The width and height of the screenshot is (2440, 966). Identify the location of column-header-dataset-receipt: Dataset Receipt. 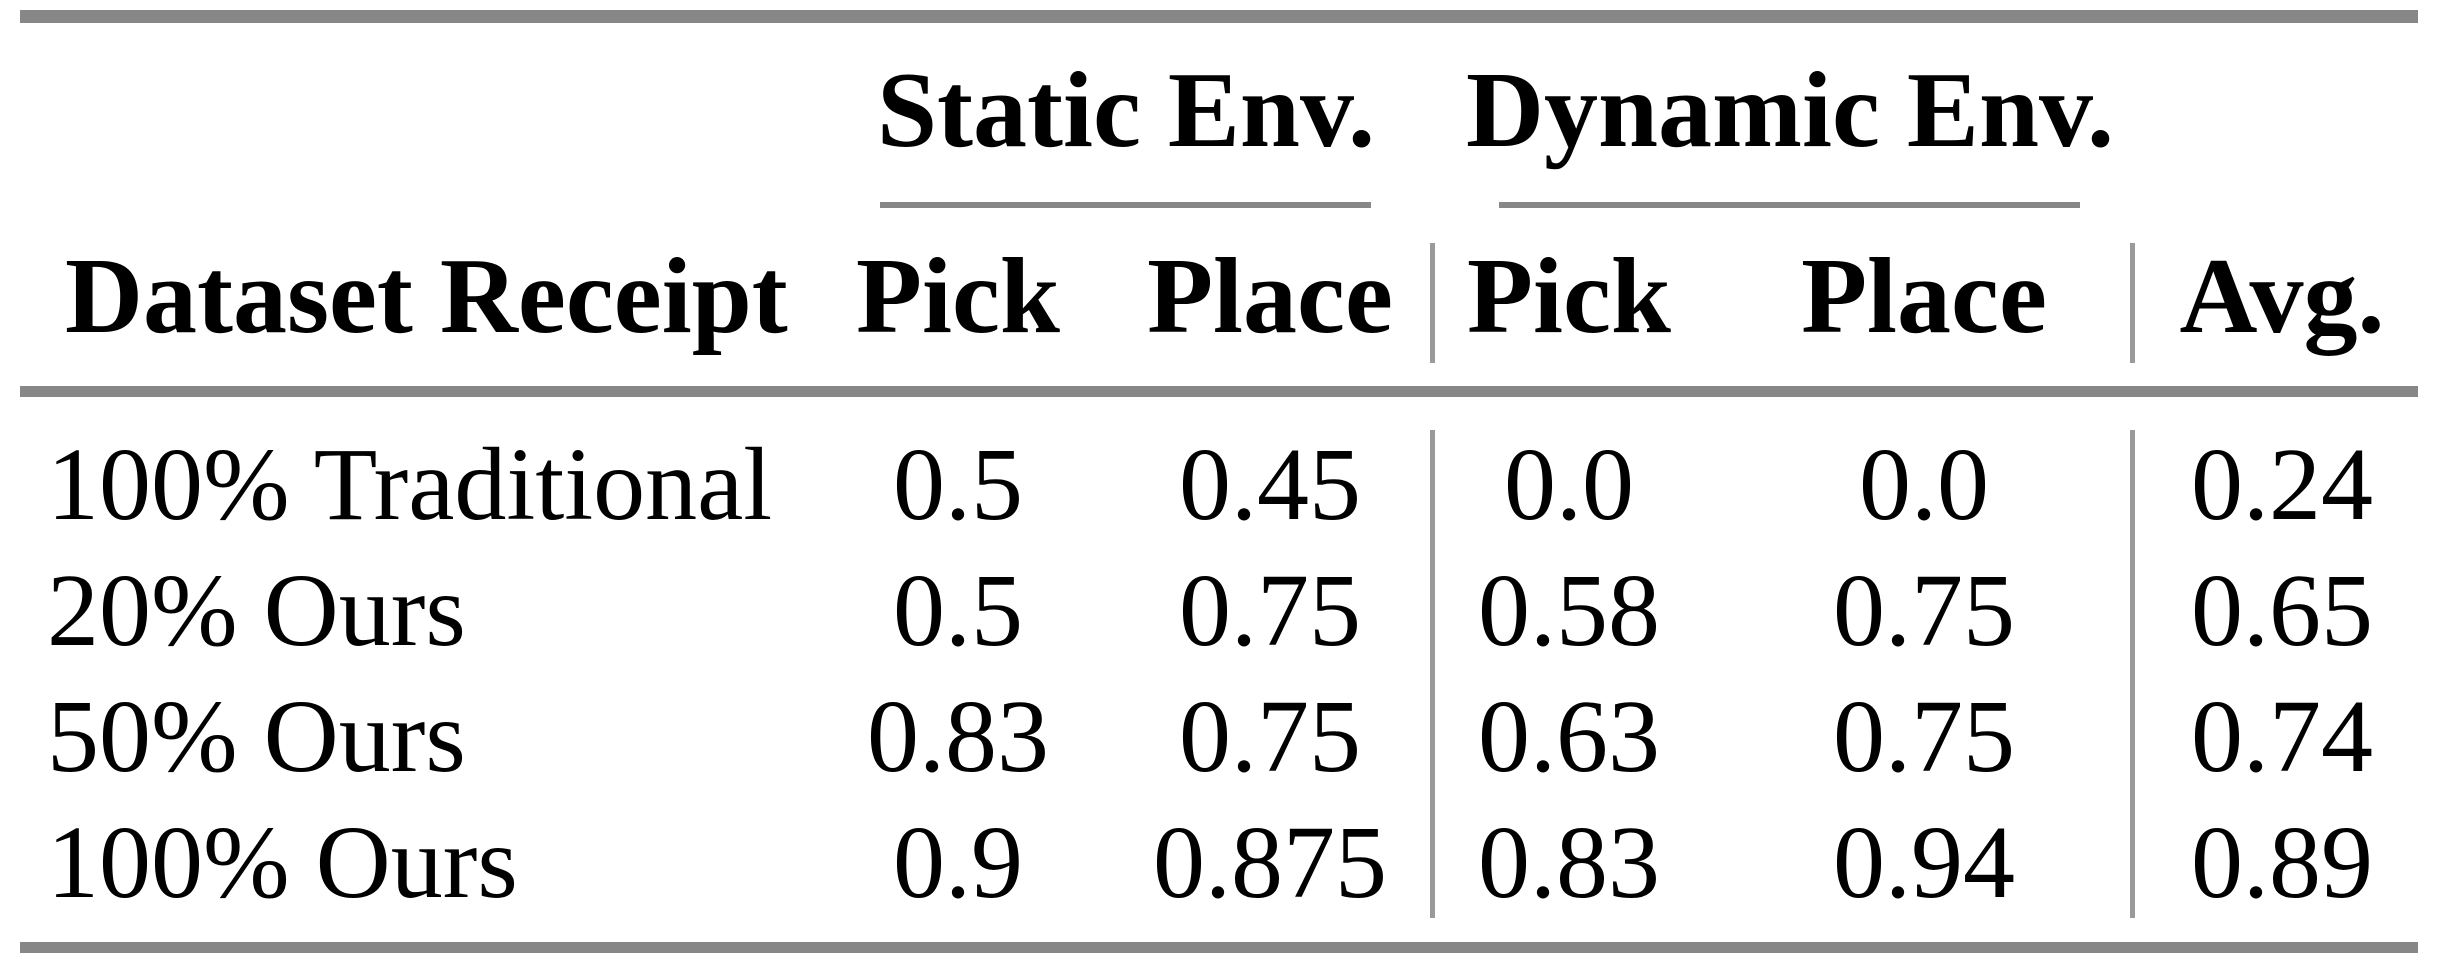
(426, 296).